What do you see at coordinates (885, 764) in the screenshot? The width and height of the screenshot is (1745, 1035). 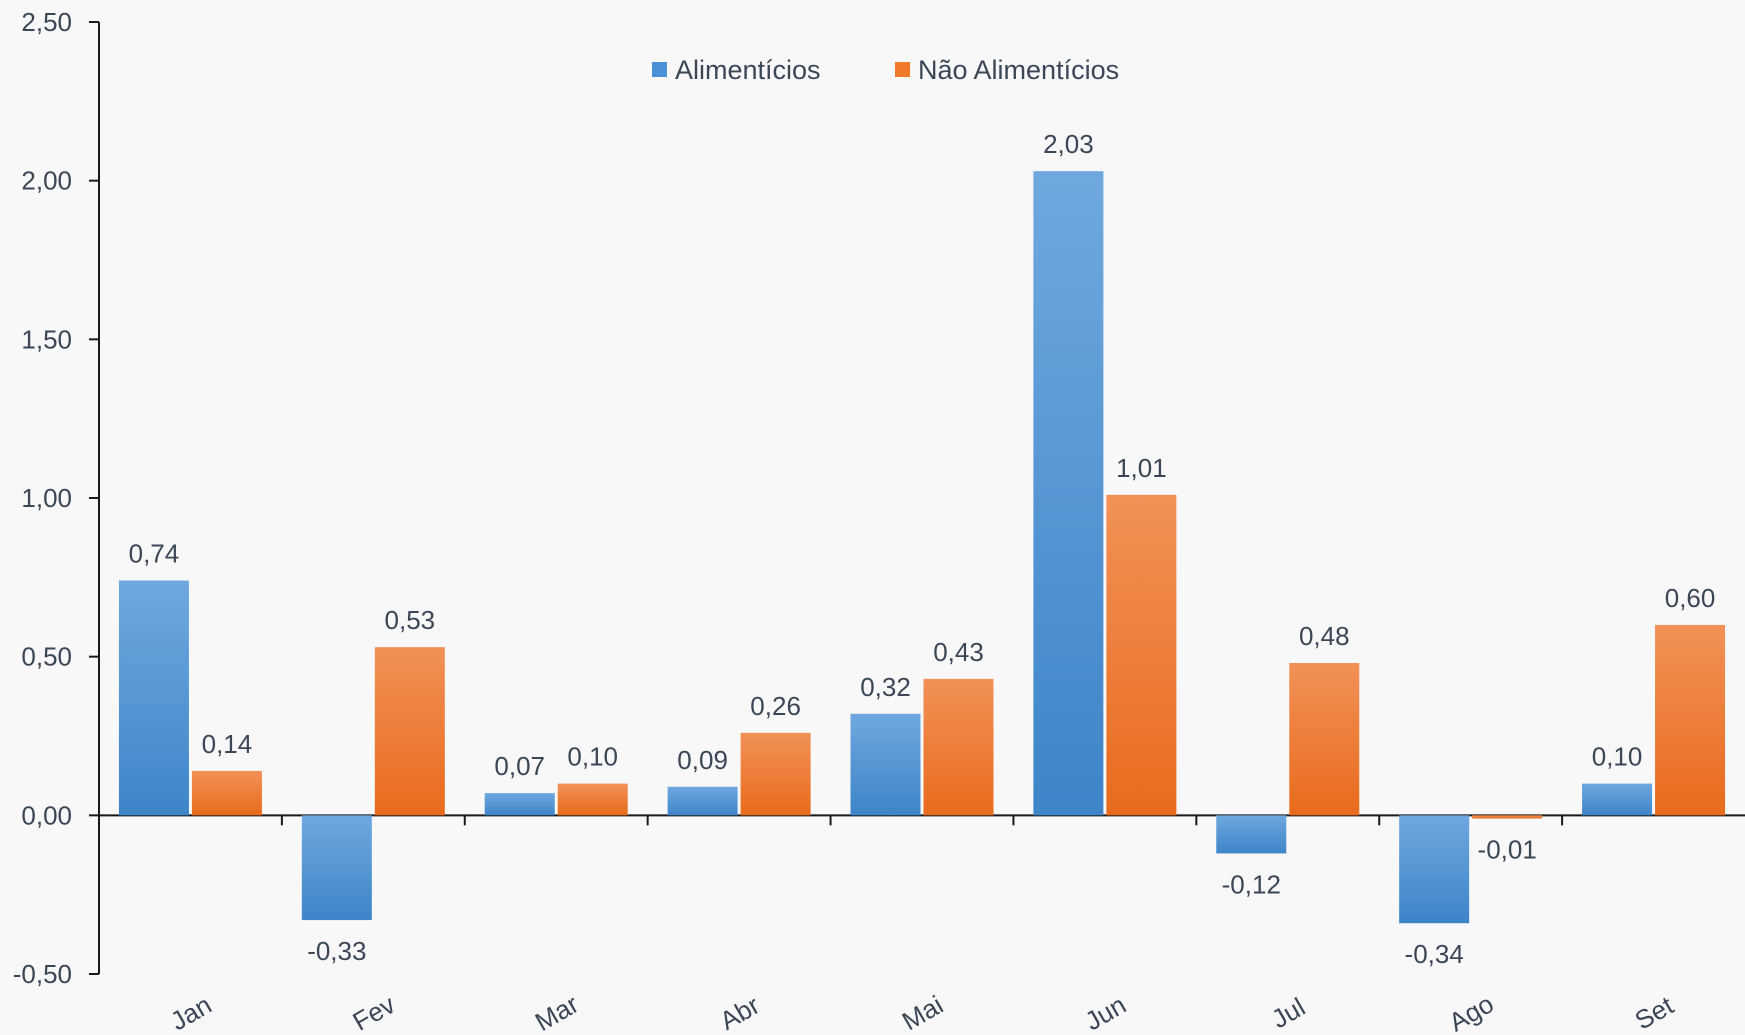 I see `bar-alimenticios-mai` at bounding box center [885, 764].